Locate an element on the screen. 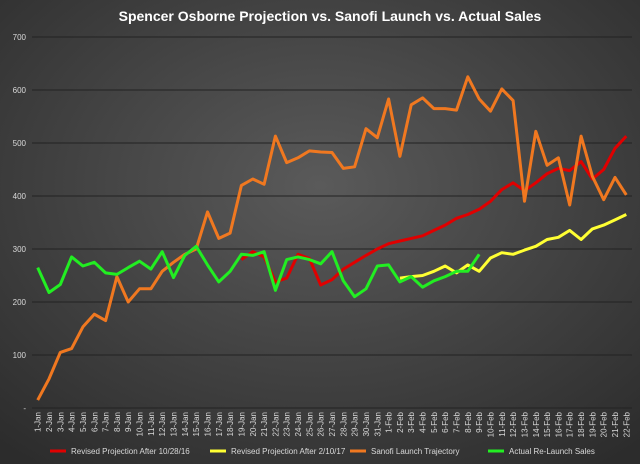 The image size is (640, 464). x-tick-label: 3-Feb is located at coordinates (411, 421).